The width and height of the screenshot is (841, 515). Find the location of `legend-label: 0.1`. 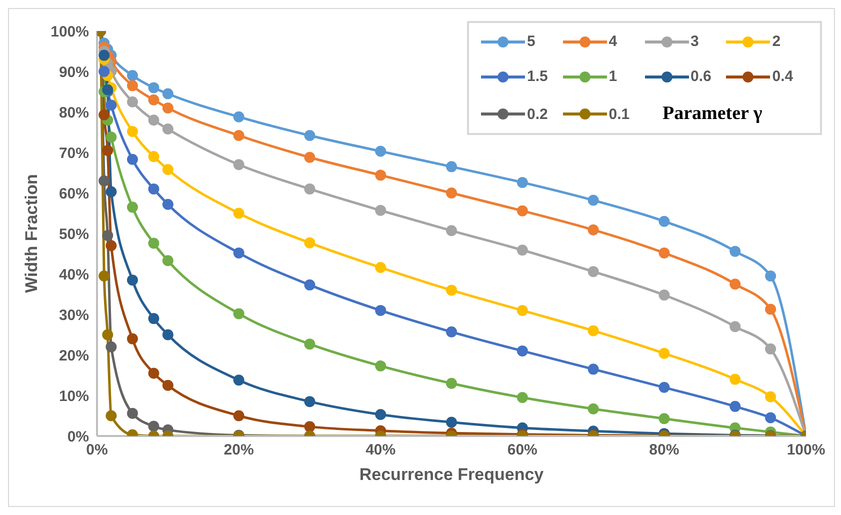

legend-label: 0.1 is located at coordinates (619, 114).